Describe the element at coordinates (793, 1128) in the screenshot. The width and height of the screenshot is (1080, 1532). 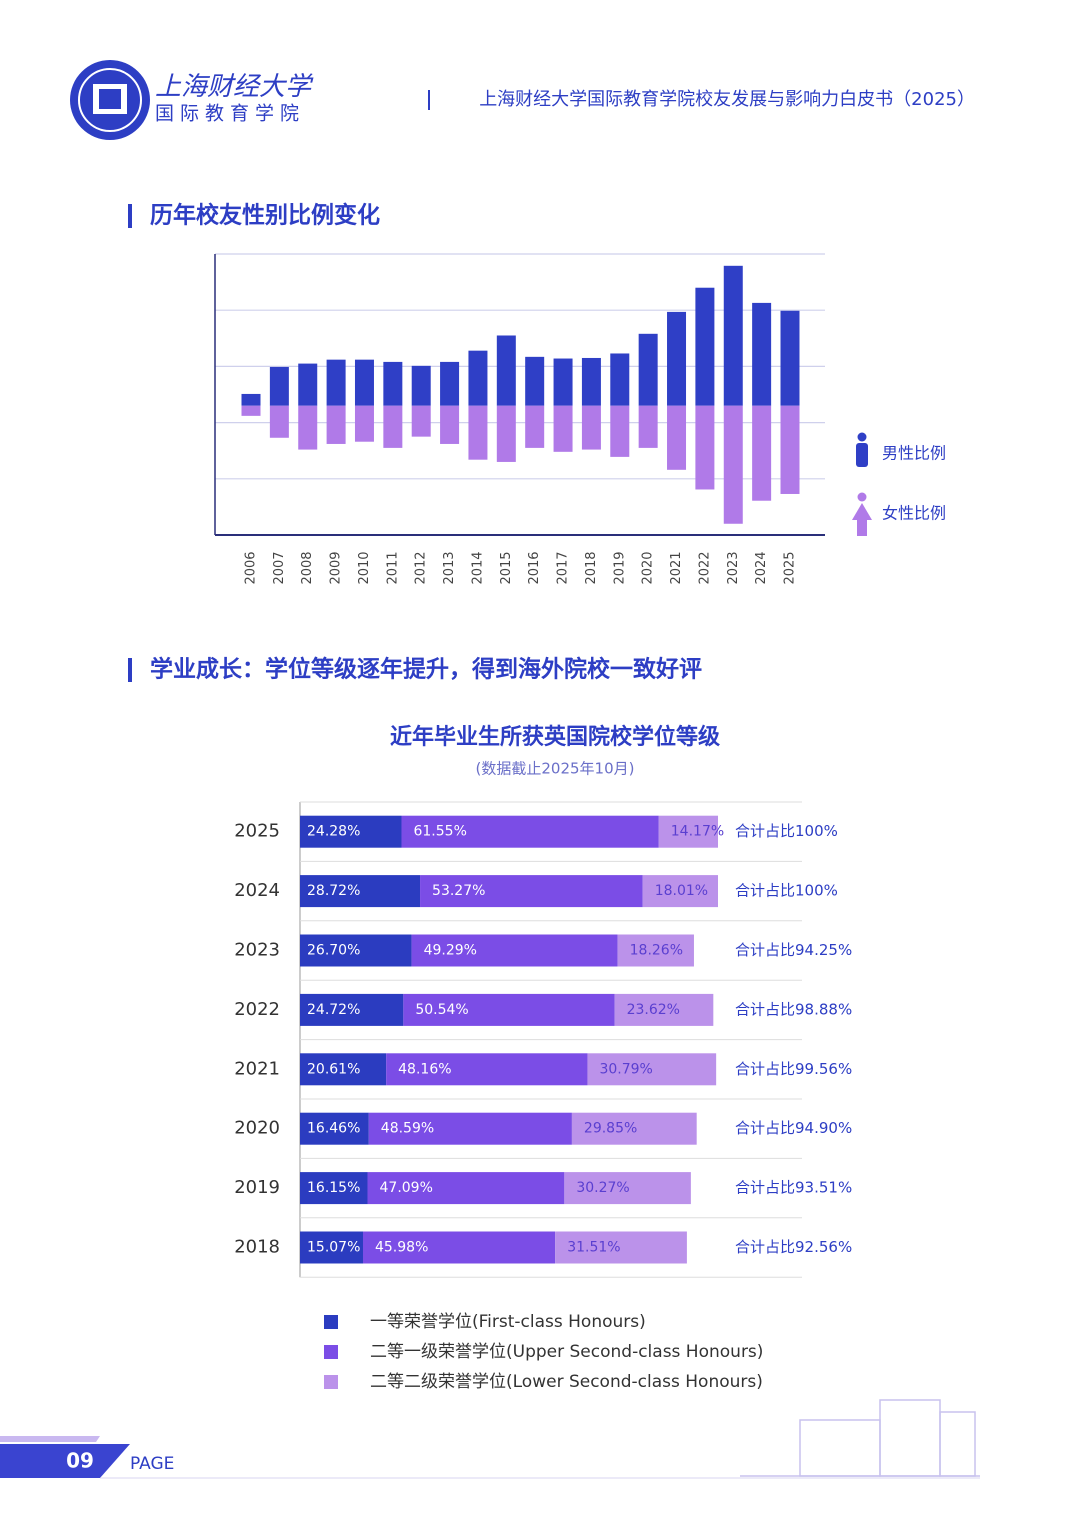
I see `total-label: 合计占比94.90%` at that location.